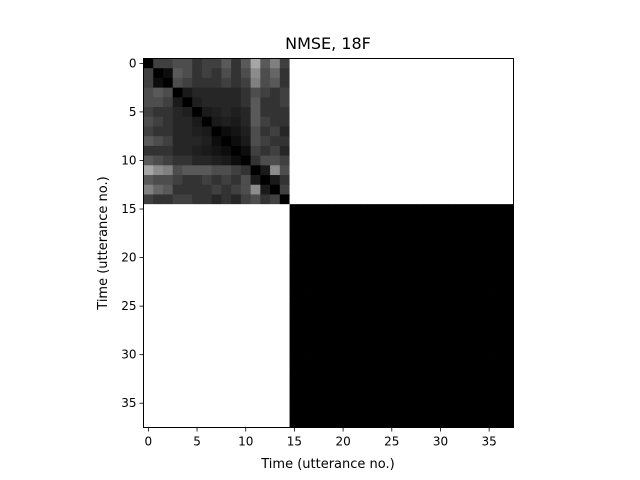 This screenshot has height=480, width=640. I want to click on x-tick-label: 5, so click(197, 442).